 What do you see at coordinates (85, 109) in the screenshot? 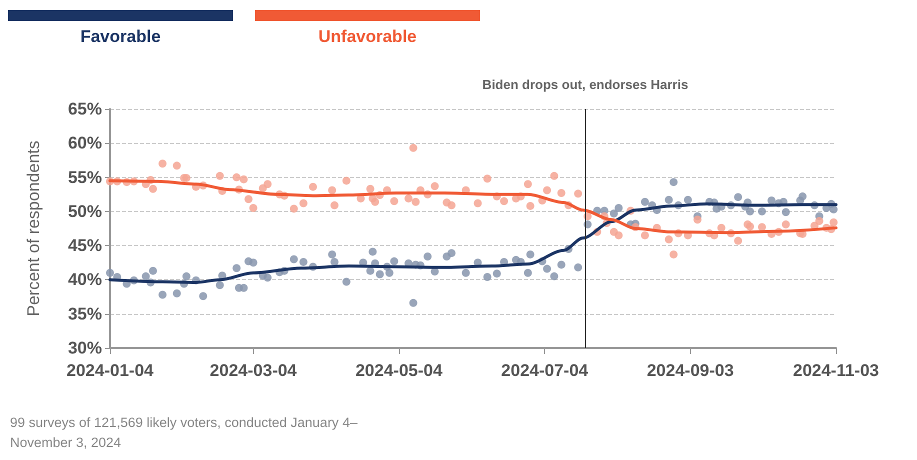
I see `y-tick-label: 65%` at bounding box center [85, 109].